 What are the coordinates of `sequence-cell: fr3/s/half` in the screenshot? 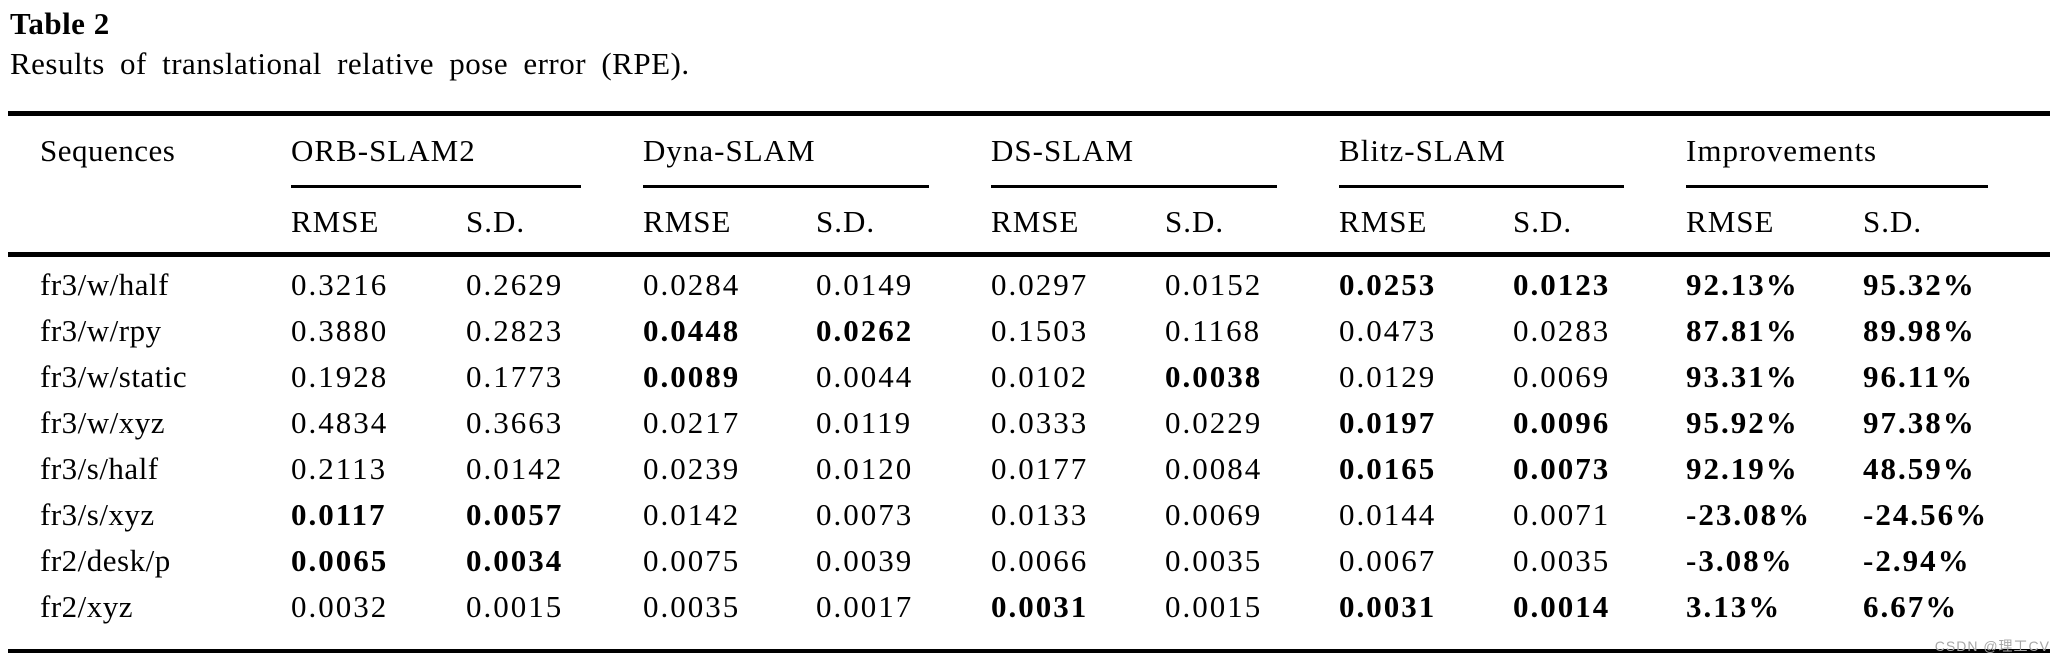 It's located at (99, 468).